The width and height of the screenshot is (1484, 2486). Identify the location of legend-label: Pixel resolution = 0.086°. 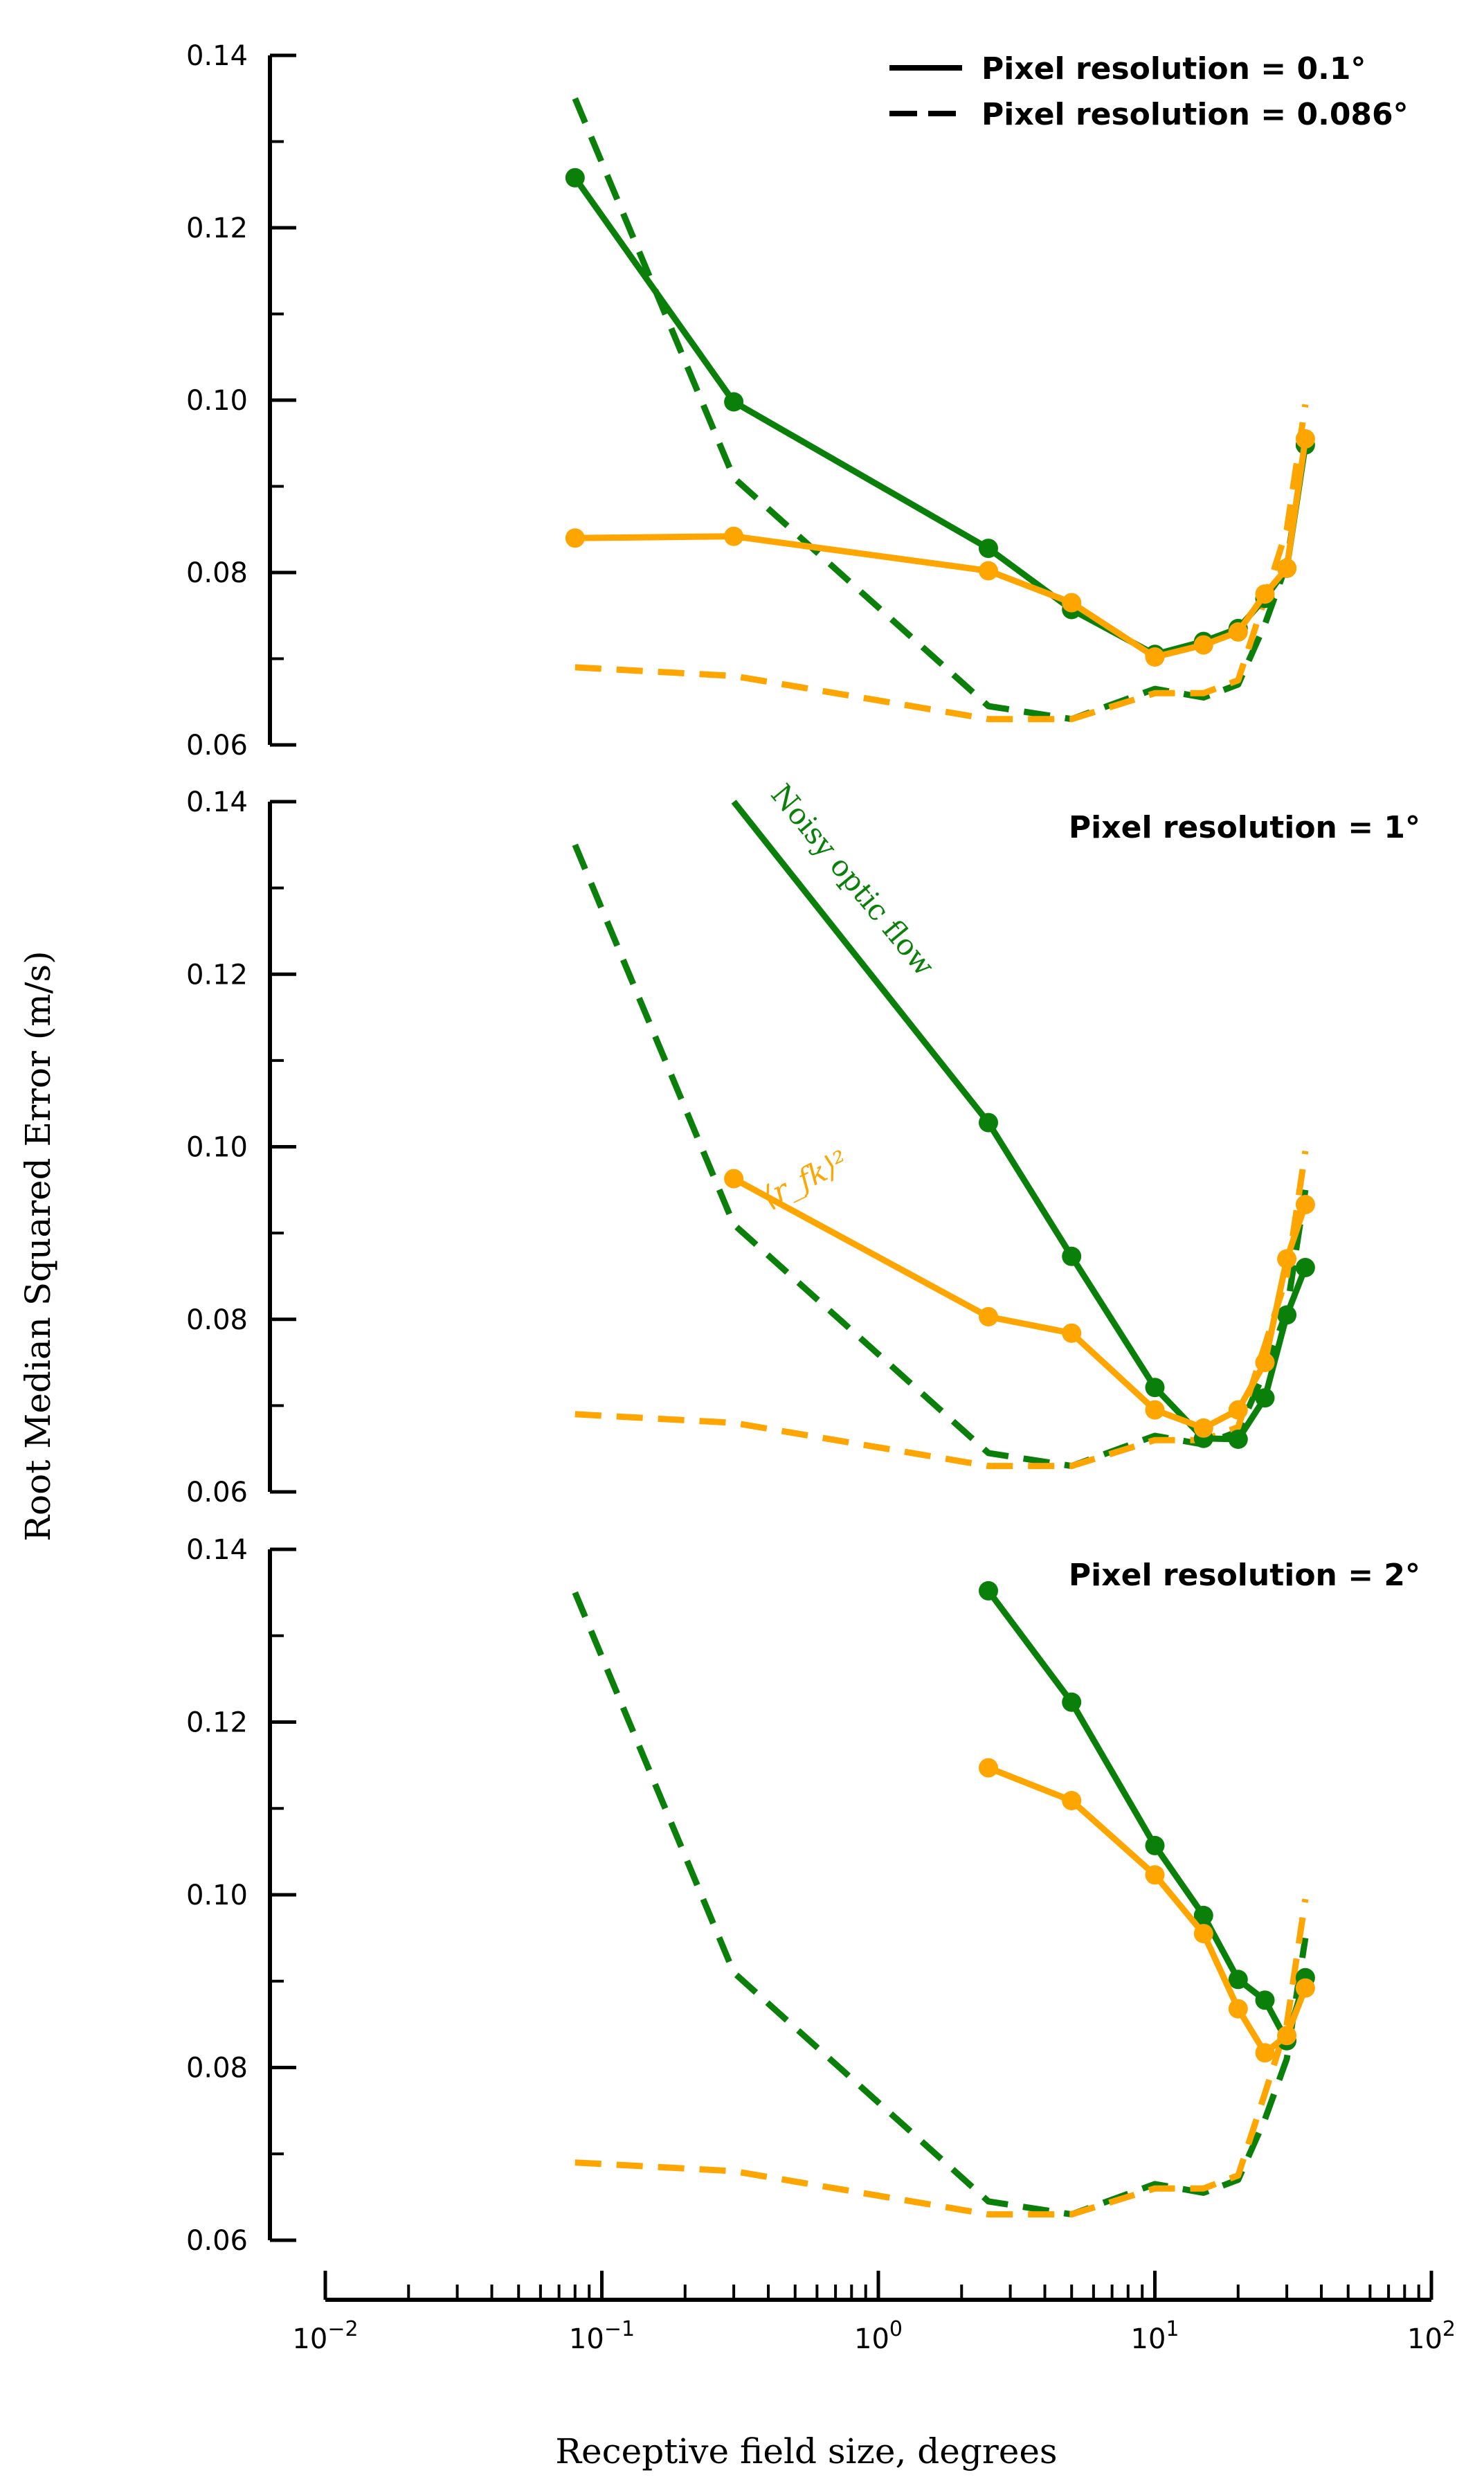
(1195, 114).